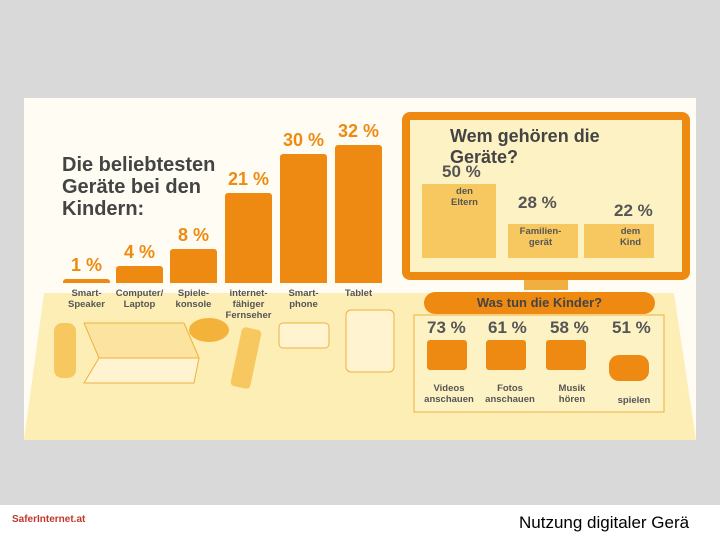 The image size is (720, 540). Describe the element at coordinates (141, 370) in the screenshot. I see `laptop-base` at that location.